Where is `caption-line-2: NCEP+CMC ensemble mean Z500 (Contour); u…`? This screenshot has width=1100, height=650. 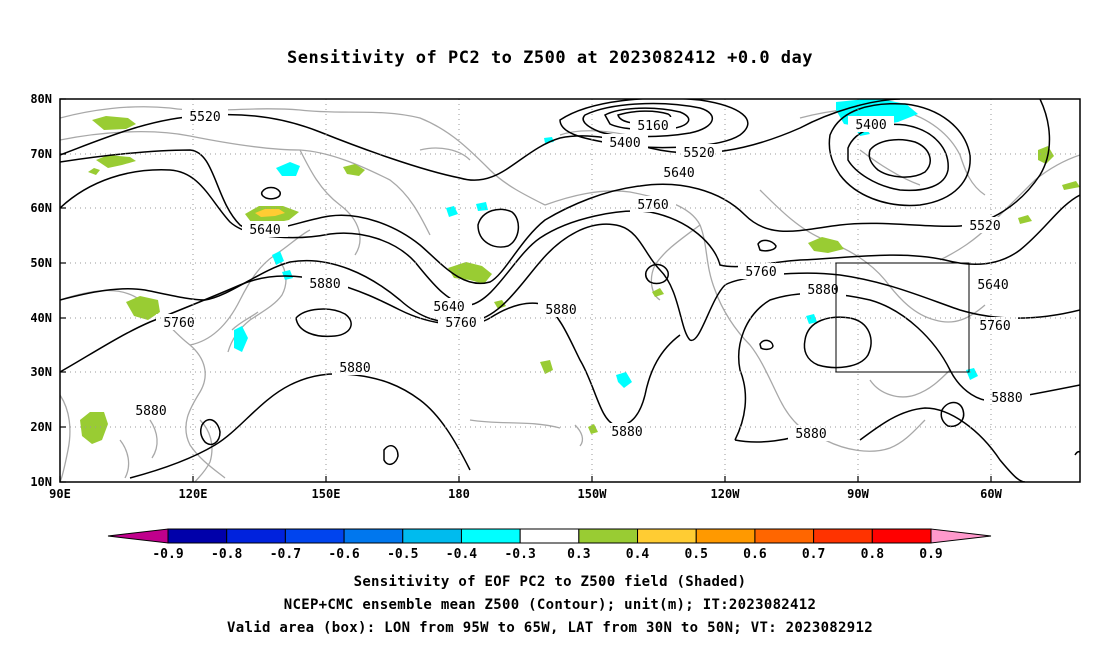 caption-line-2: NCEP+CMC ensemble mean Z500 (Contour); u… is located at coordinates (550, 605).